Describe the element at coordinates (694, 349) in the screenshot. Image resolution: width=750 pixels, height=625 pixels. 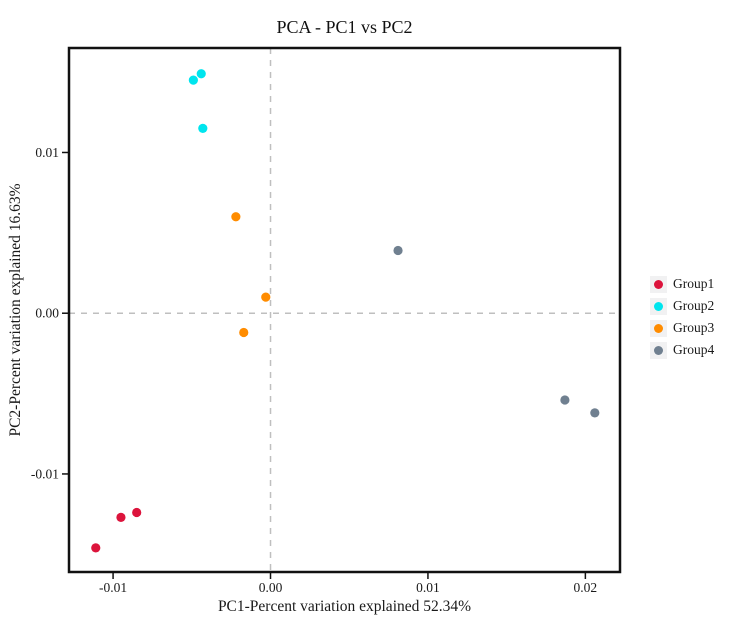
I see `legend-label: Group4` at that location.